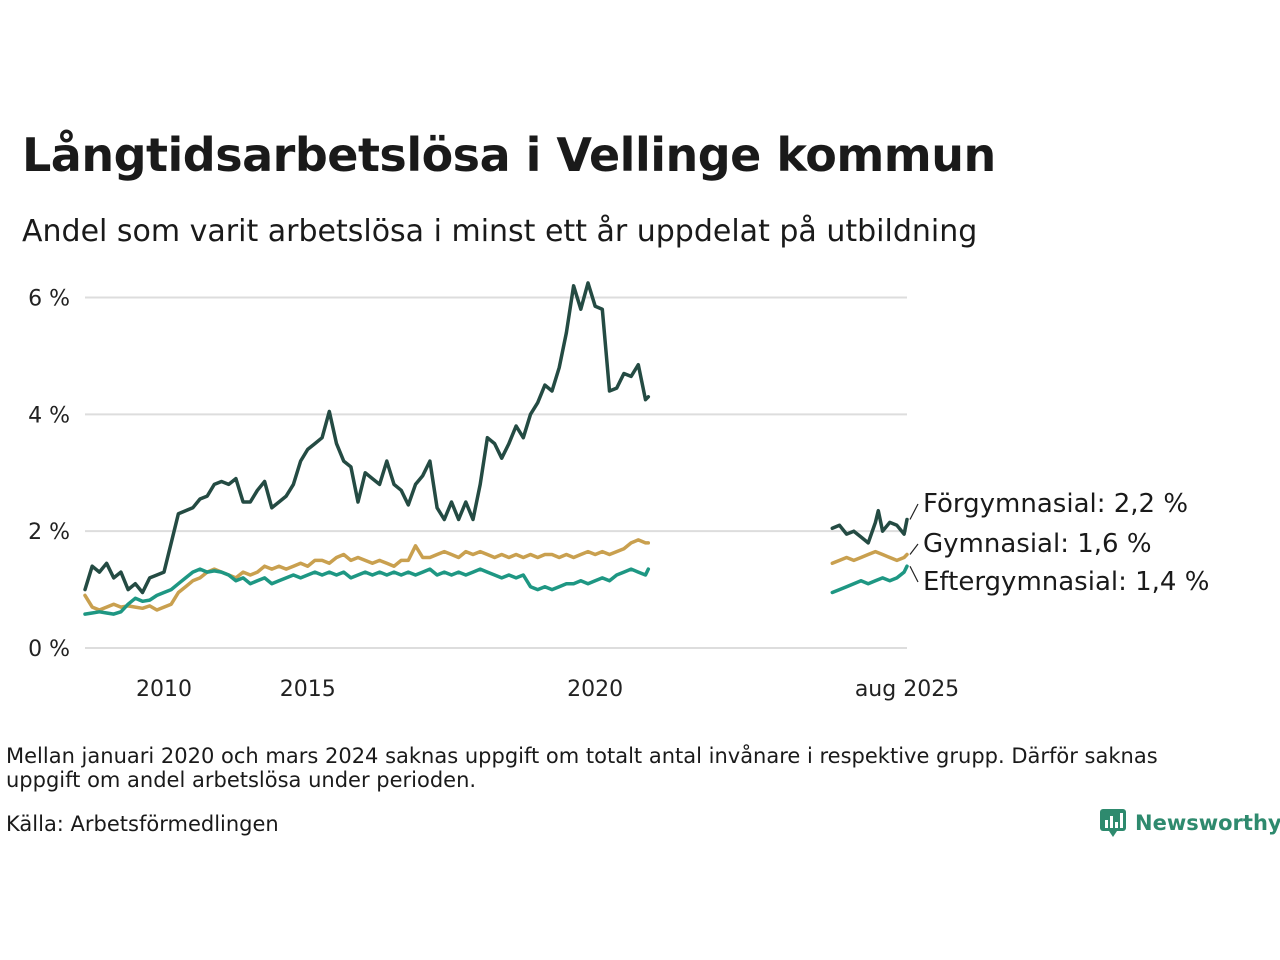 The height and width of the screenshot is (960, 1280). Describe the element at coordinates (1037, 544) in the screenshot. I see `series-label-gymnasial: Gymnasial: 1,6 %` at that location.